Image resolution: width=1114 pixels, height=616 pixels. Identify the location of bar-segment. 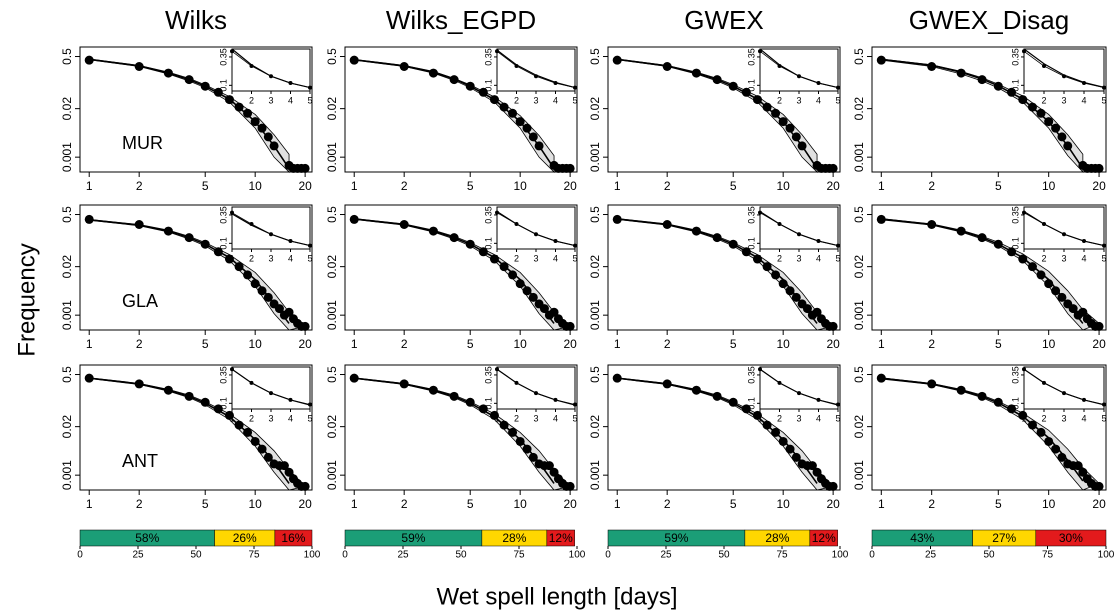
(823, 538).